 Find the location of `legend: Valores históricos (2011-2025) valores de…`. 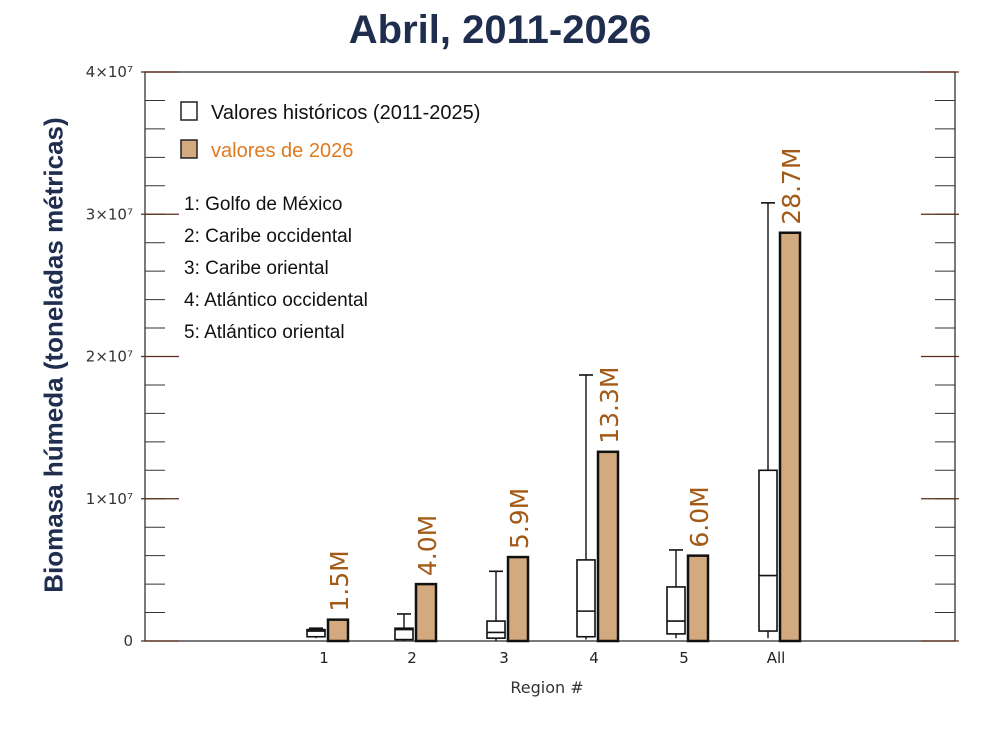

legend: Valores históricos (2011-2025) valores de… is located at coordinates (330, 222).